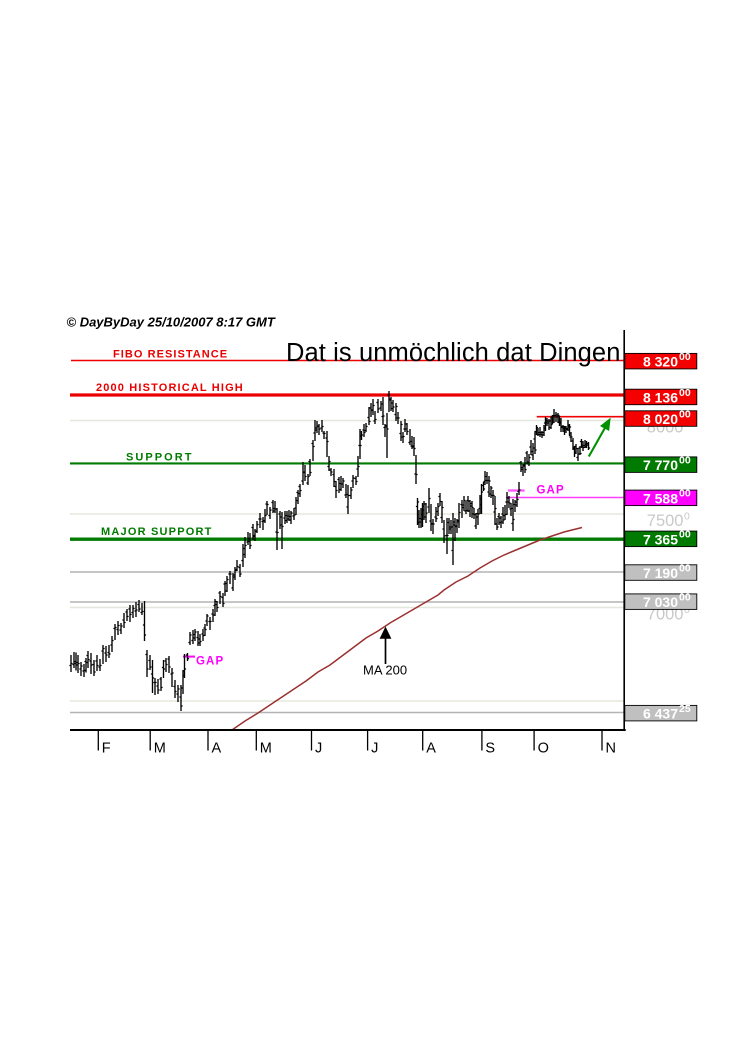 This screenshot has height=1052, width=744. I want to click on svg-text: F, so click(106, 749).